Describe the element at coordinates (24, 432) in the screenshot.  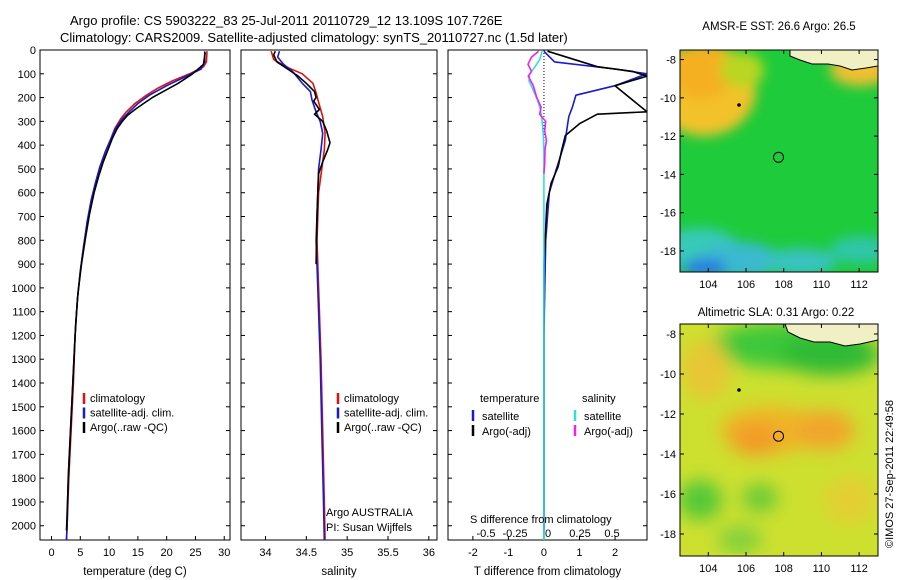
I see `depth-tick-label: 1600` at that location.